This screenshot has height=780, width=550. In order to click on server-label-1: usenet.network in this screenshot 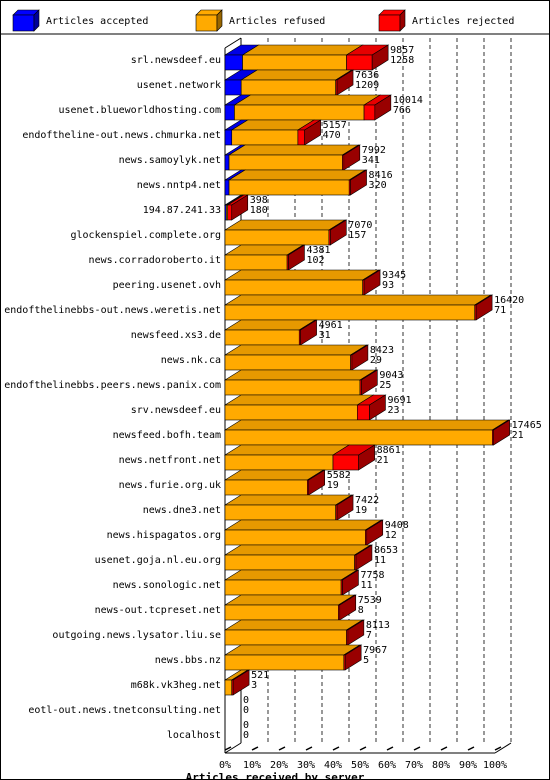, I will do `click(179, 85)`.